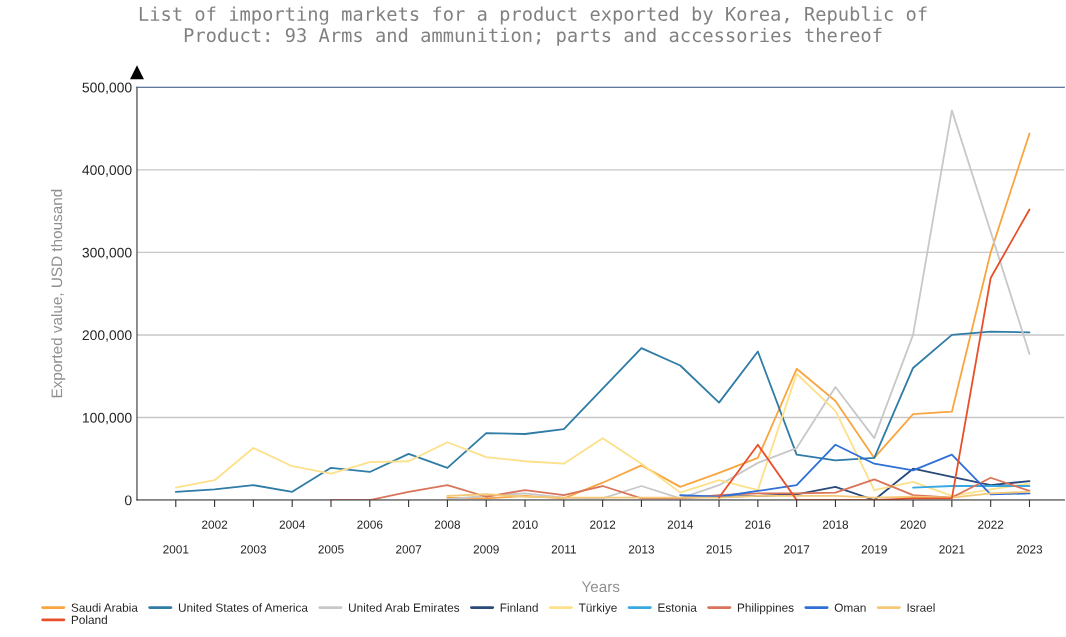  I want to click on y-axis-title: Exported value, USD thousand, so click(58, 293).